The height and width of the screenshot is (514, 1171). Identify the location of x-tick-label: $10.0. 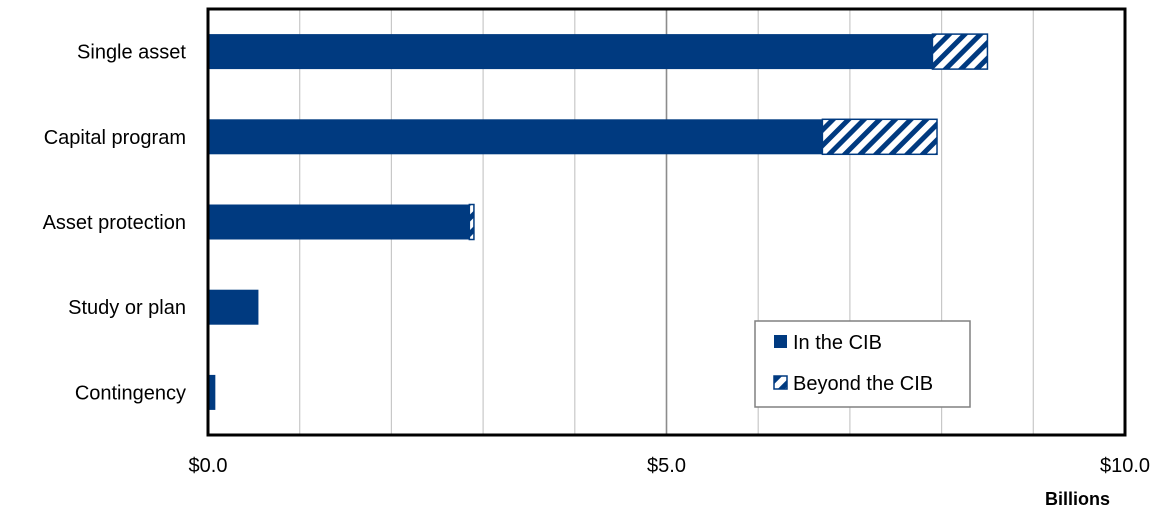
(1125, 466).